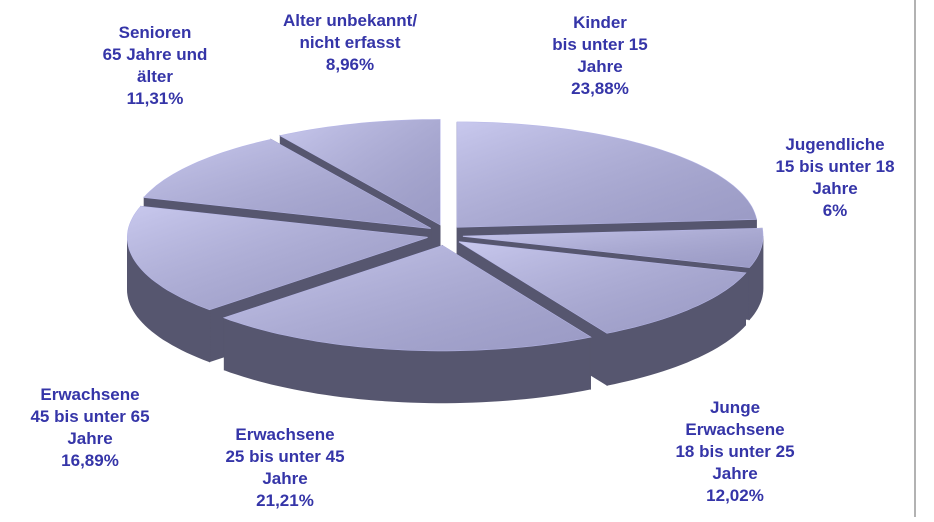 This screenshot has width=934, height=522. What do you see at coordinates (600, 22) in the screenshot?
I see `slice-label: Kinder` at bounding box center [600, 22].